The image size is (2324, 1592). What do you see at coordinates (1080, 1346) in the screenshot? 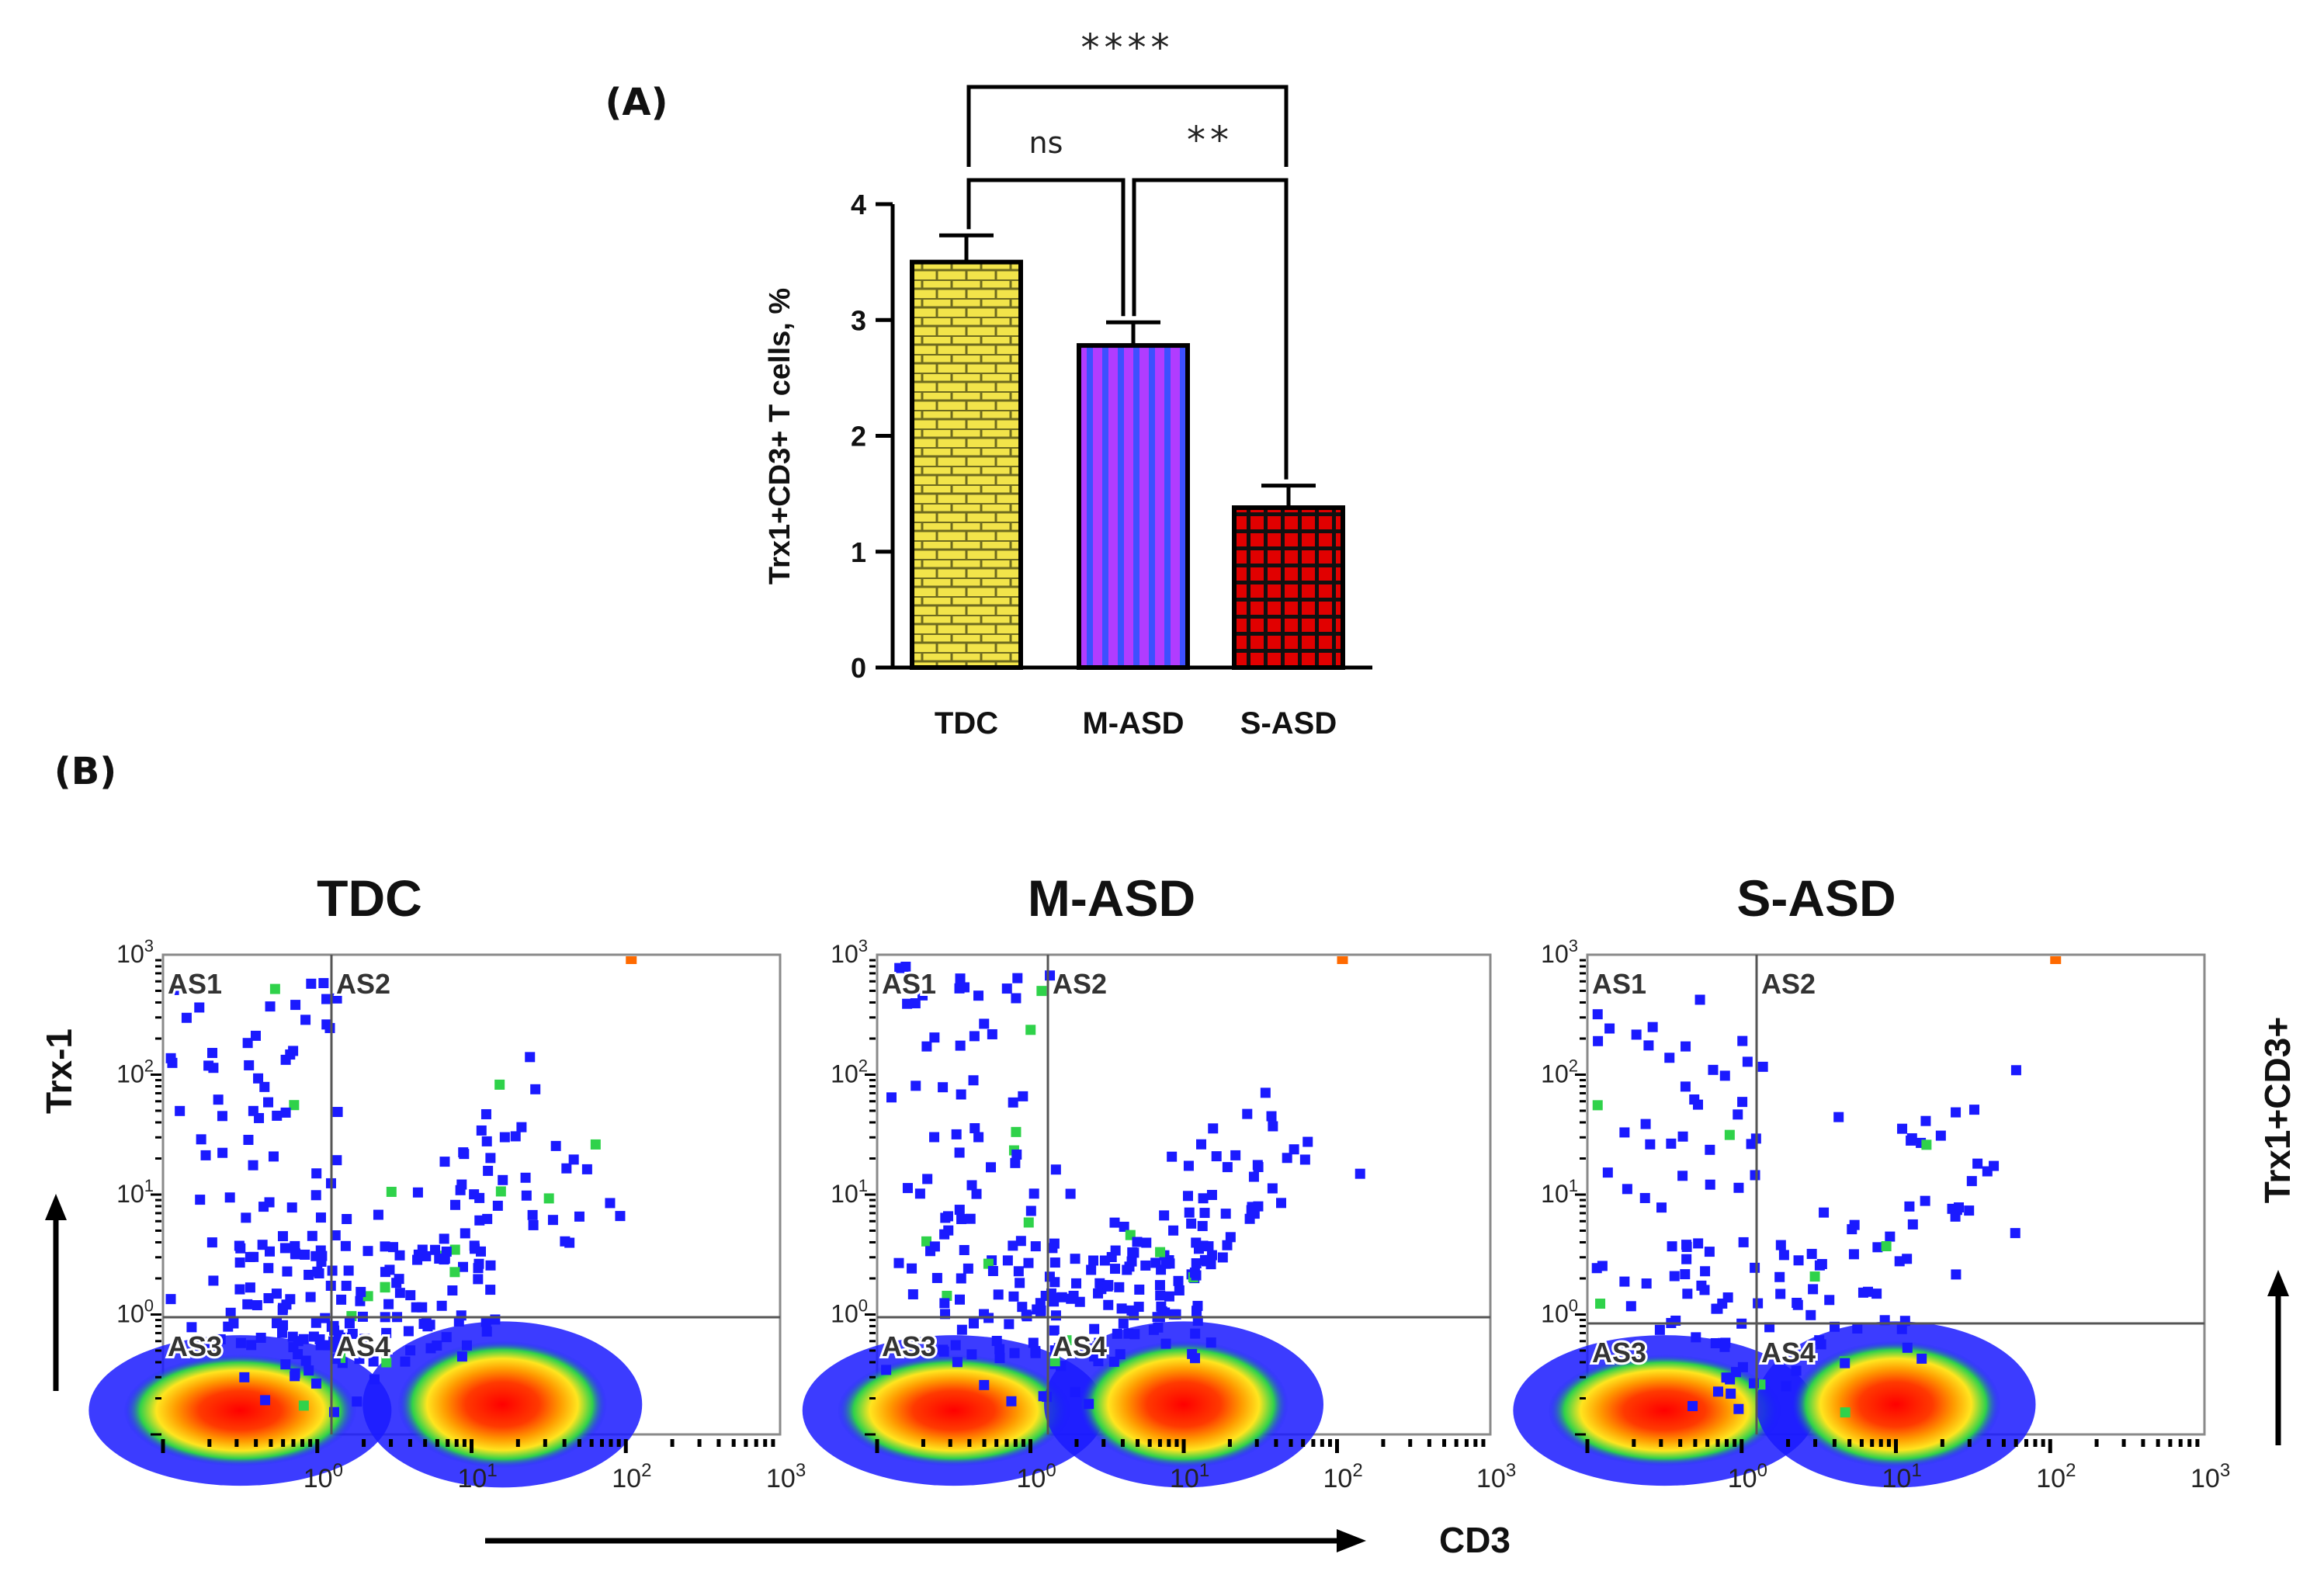
I see `gate-label: AS4` at bounding box center [1080, 1346].